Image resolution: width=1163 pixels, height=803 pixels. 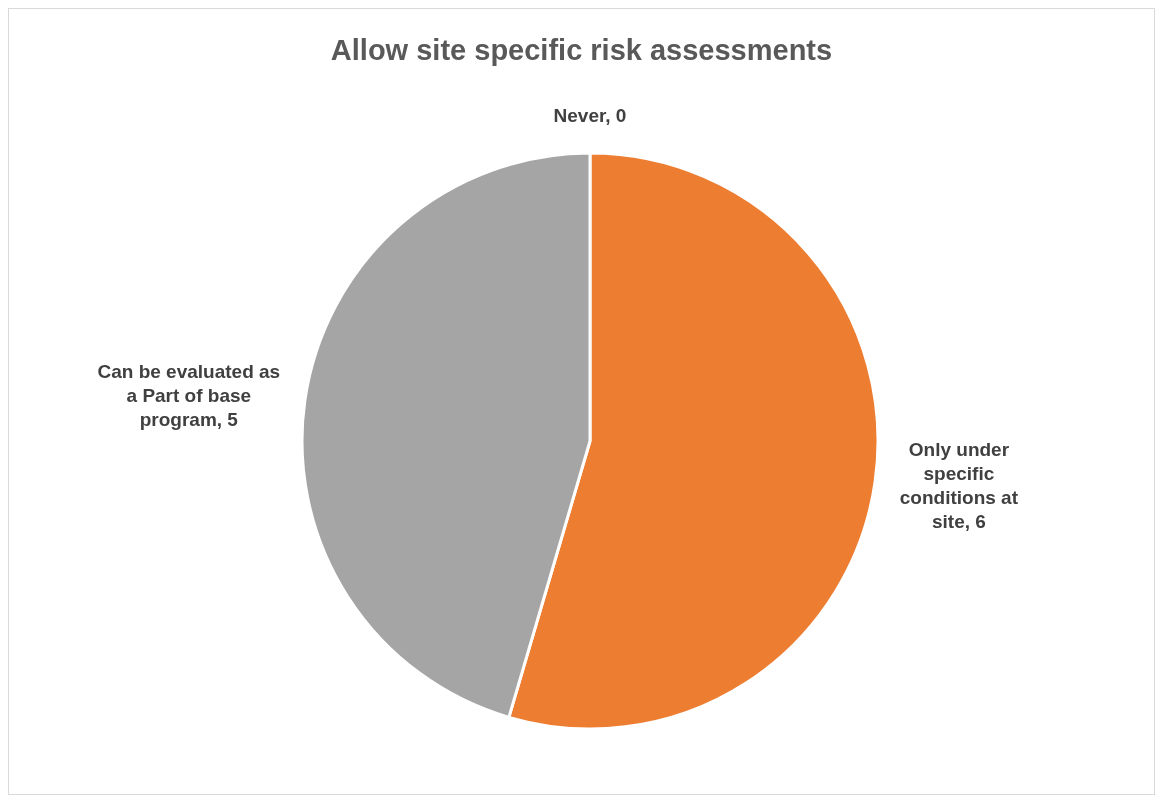 What do you see at coordinates (581, 50) in the screenshot?
I see `chart-title: Allow site specific risk assessments` at bounding box center [581, 50].